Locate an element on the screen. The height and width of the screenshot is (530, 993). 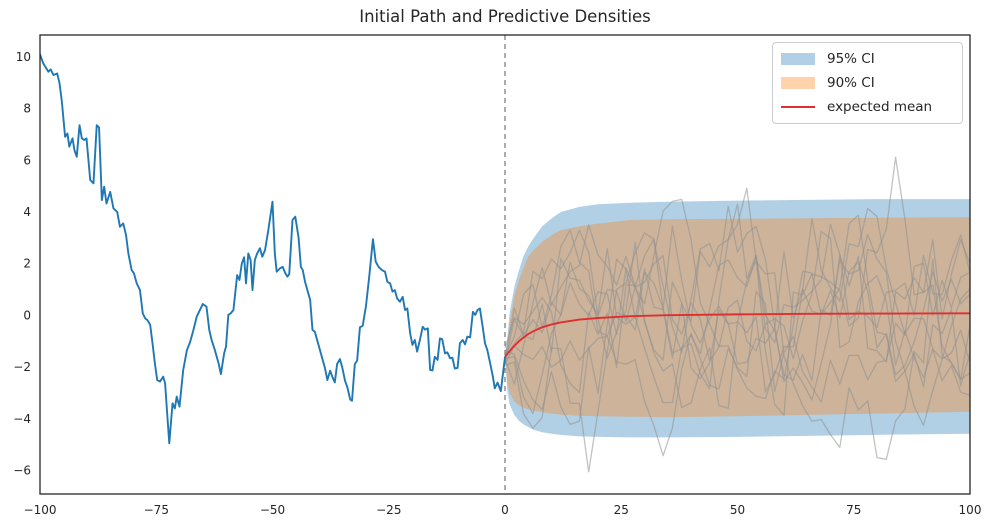
sample-path is located at coordinates (737, 304).